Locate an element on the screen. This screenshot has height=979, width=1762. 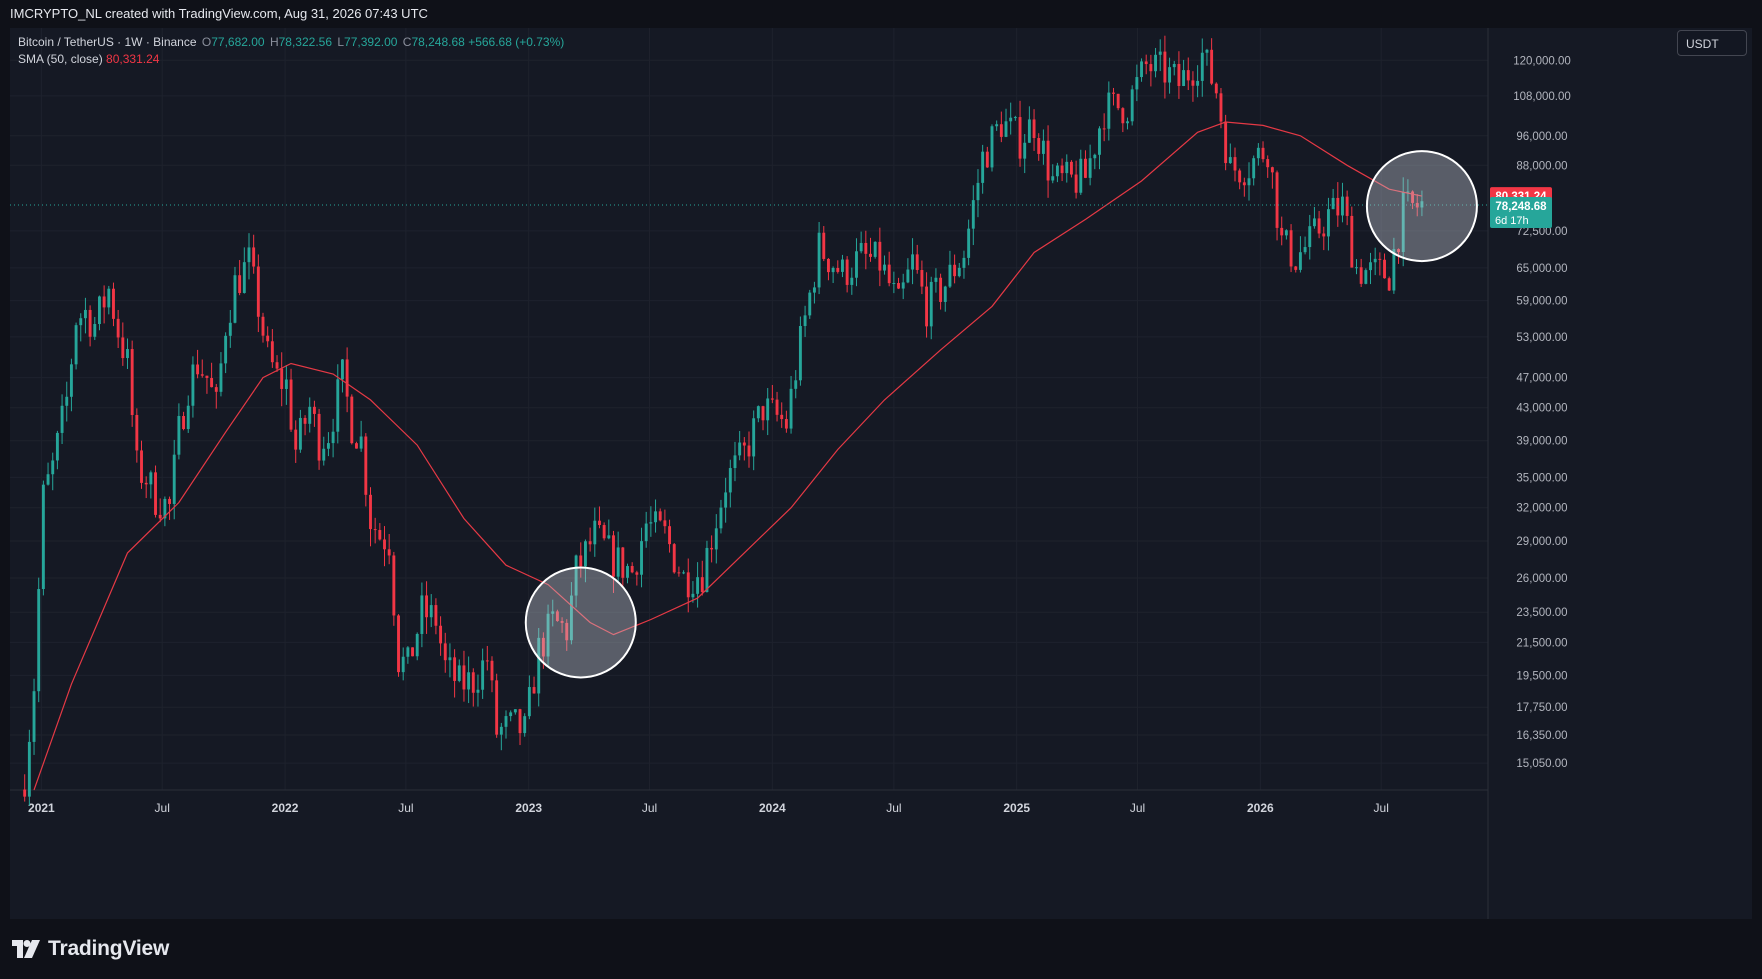
y-tick-label: 88,000.00 is located at coordinates (1541, 166).